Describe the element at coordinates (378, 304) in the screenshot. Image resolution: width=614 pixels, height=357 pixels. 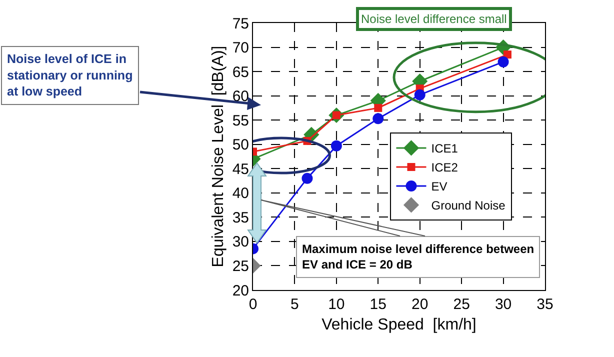
I see `x-tick-label: 15` at that location.